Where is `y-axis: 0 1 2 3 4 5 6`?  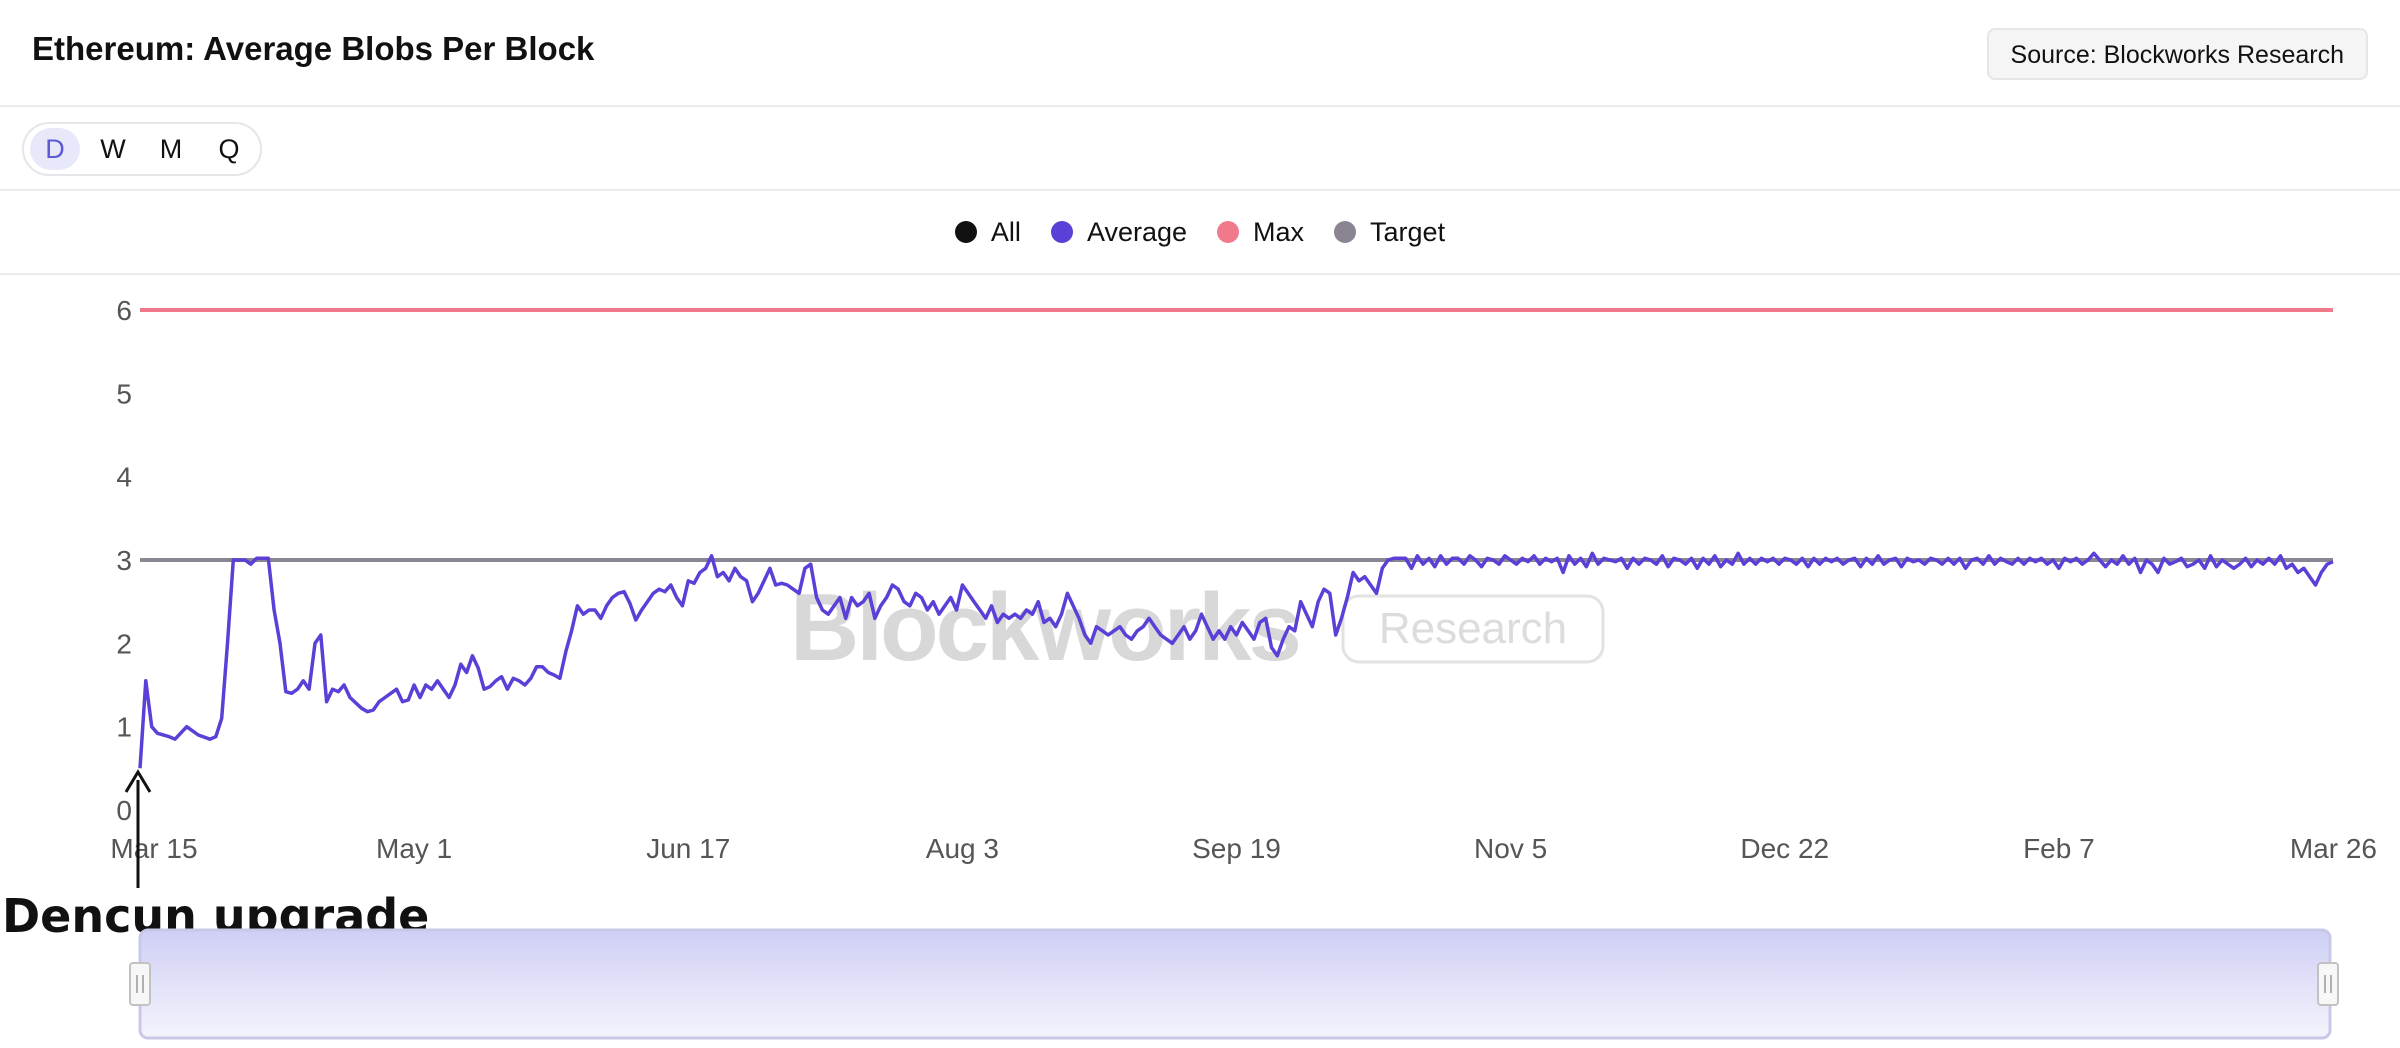 y-axis: 0 1 2 3 4 5 6 is located at coordinates (124, 560).